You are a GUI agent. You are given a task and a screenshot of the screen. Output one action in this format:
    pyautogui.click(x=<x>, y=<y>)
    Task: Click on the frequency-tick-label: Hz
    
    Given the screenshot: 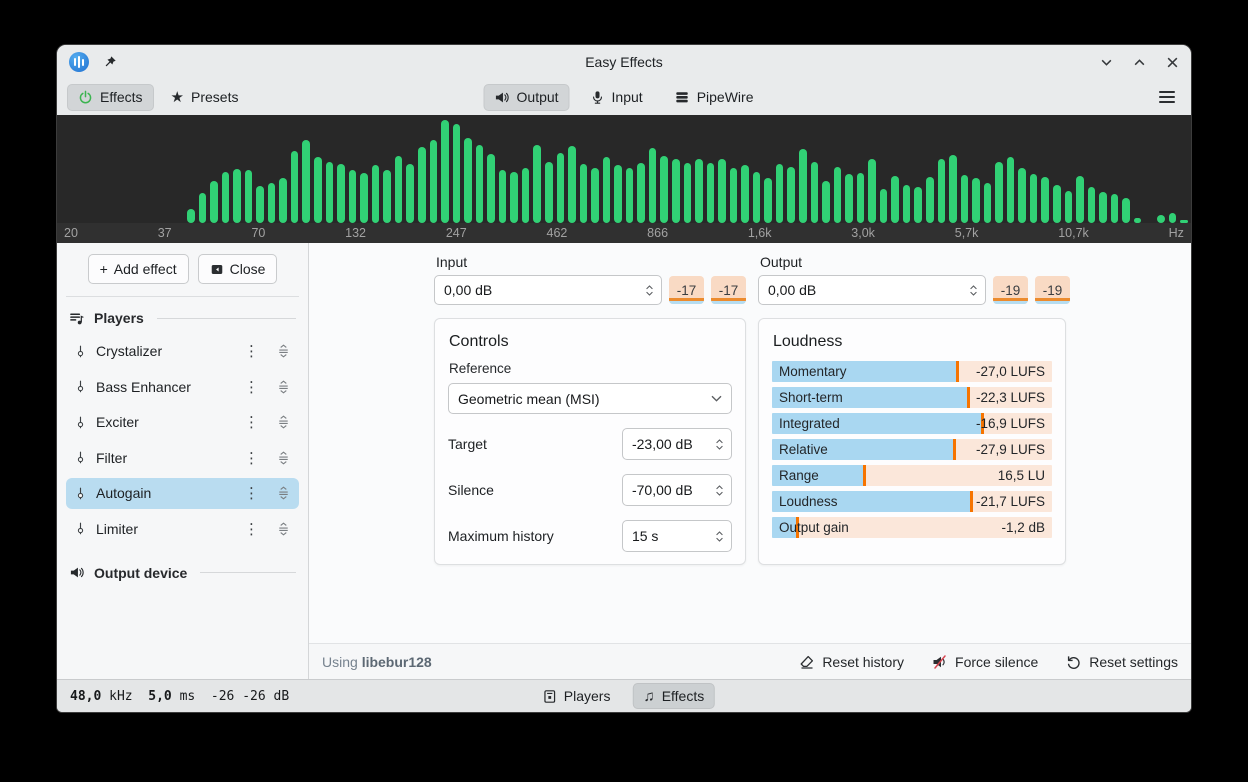 What is the action you would take?
    pyautogui.click(x=1176, y=233)
    